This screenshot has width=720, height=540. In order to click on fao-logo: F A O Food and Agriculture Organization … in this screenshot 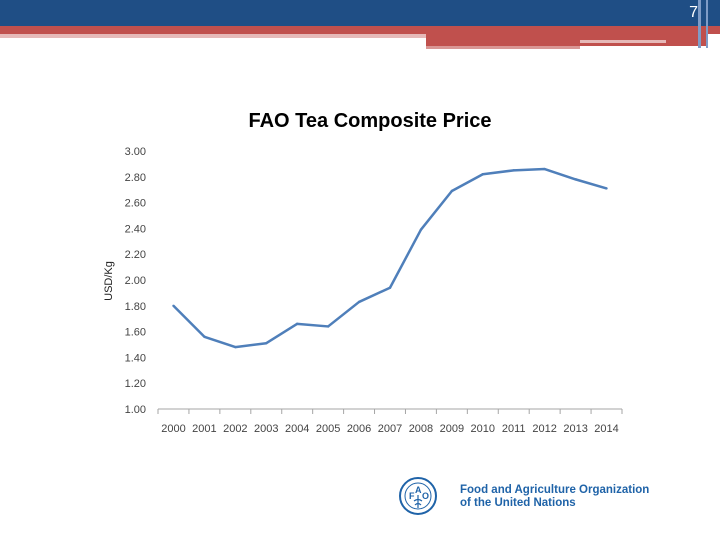, I will do `click(553, 496)`.